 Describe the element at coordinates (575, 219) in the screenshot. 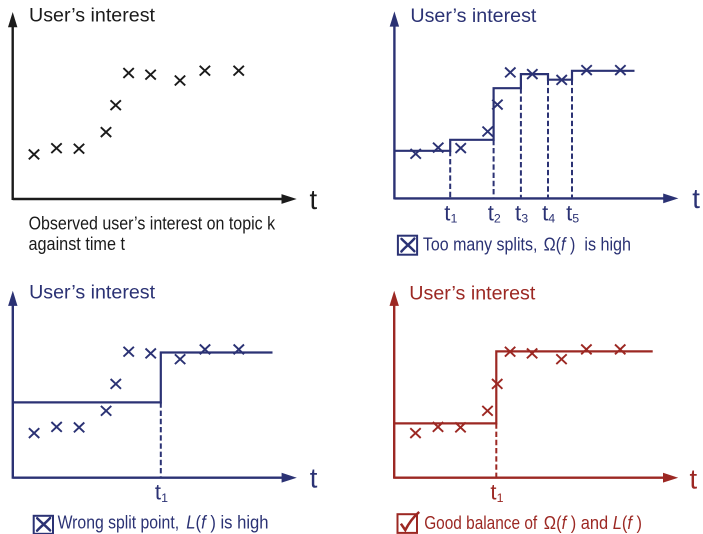

I see `svg-text: 5` at that location.